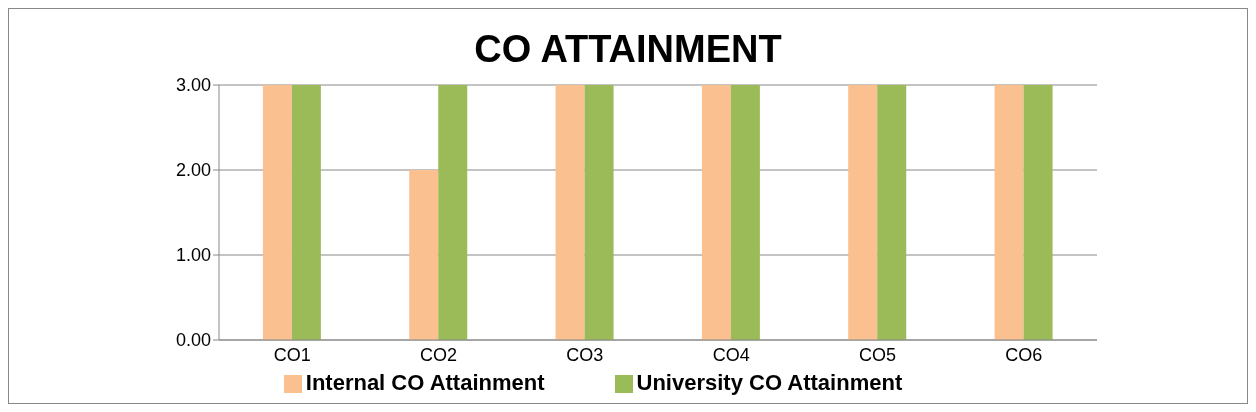 This screenshot has height=412, width=1256. I want to click on x-tick-label: CO4, so click(731, 354).